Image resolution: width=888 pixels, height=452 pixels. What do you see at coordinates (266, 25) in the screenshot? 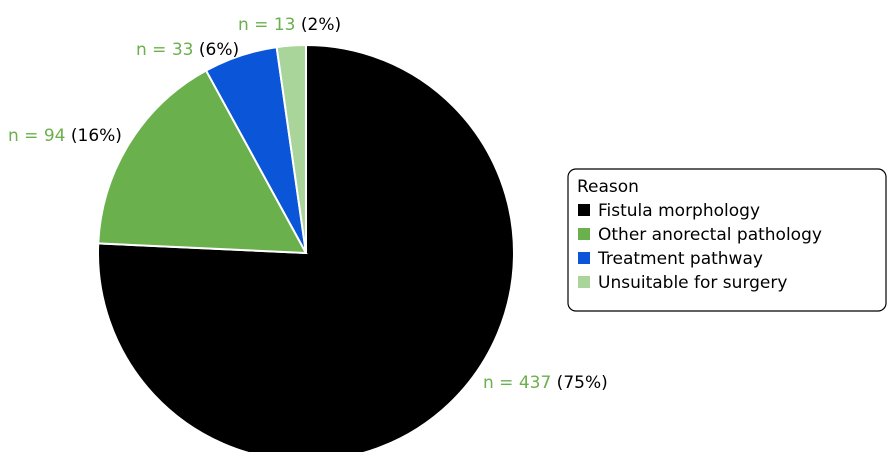
I see `slice-count-label: n = 13` at bounding box center [266, 25].